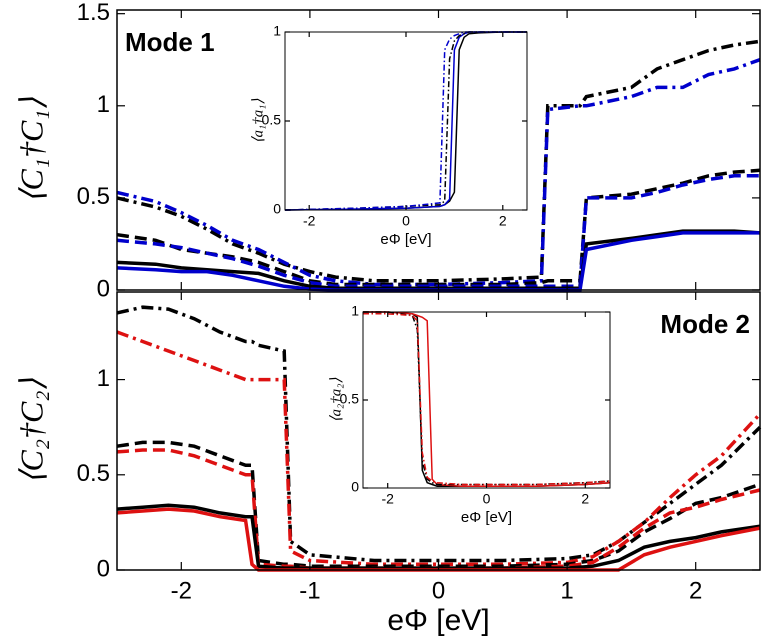 This screenshot has width=784, height=641. What do you see at coordinates (170, 42) in the screenshot?
I see `panel-annotation: Mode 1` at bounding box center [170, 42].